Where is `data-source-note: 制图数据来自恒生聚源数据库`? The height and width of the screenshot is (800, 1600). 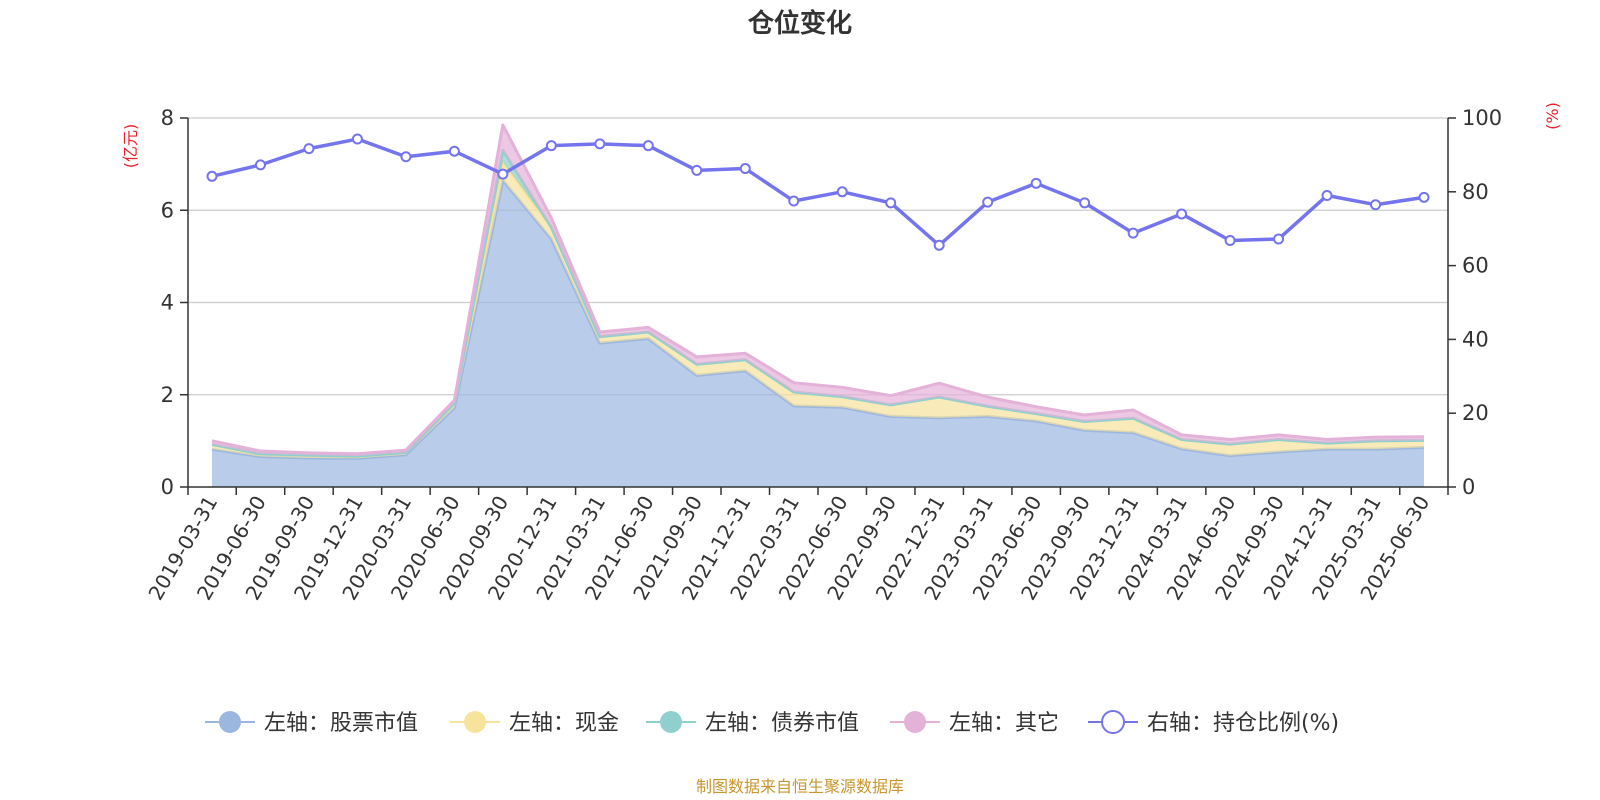
data-source-note: 制图数据来自恒生聚源数据库 is located at coordinates (800, 786).